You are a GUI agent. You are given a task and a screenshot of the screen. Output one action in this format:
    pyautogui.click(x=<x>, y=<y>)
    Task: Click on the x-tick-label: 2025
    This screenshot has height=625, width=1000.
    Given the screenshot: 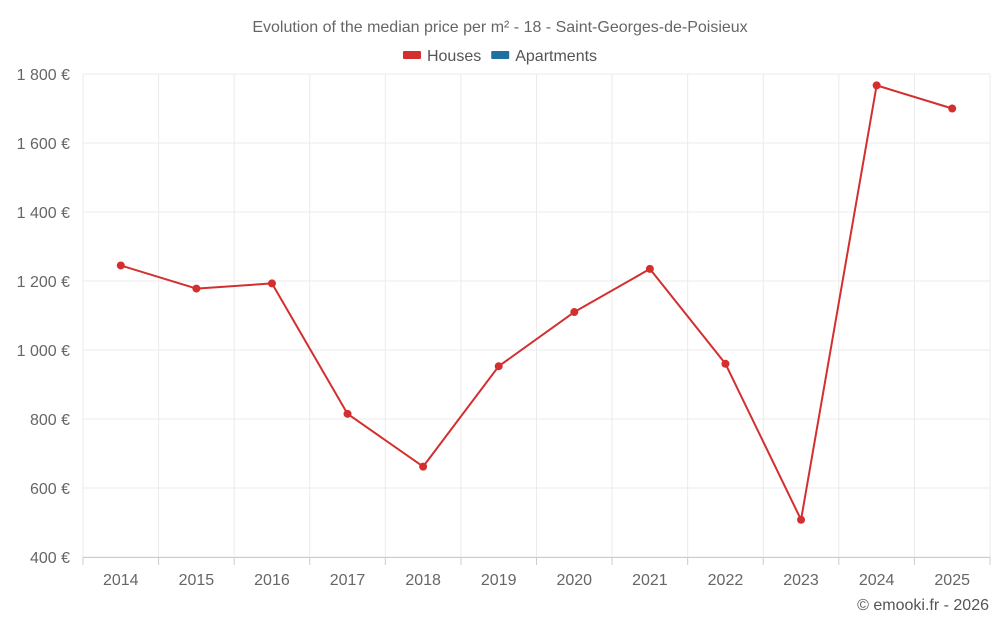 What is the action you would take?
    pyautogui.click(x=952, y=580)
    